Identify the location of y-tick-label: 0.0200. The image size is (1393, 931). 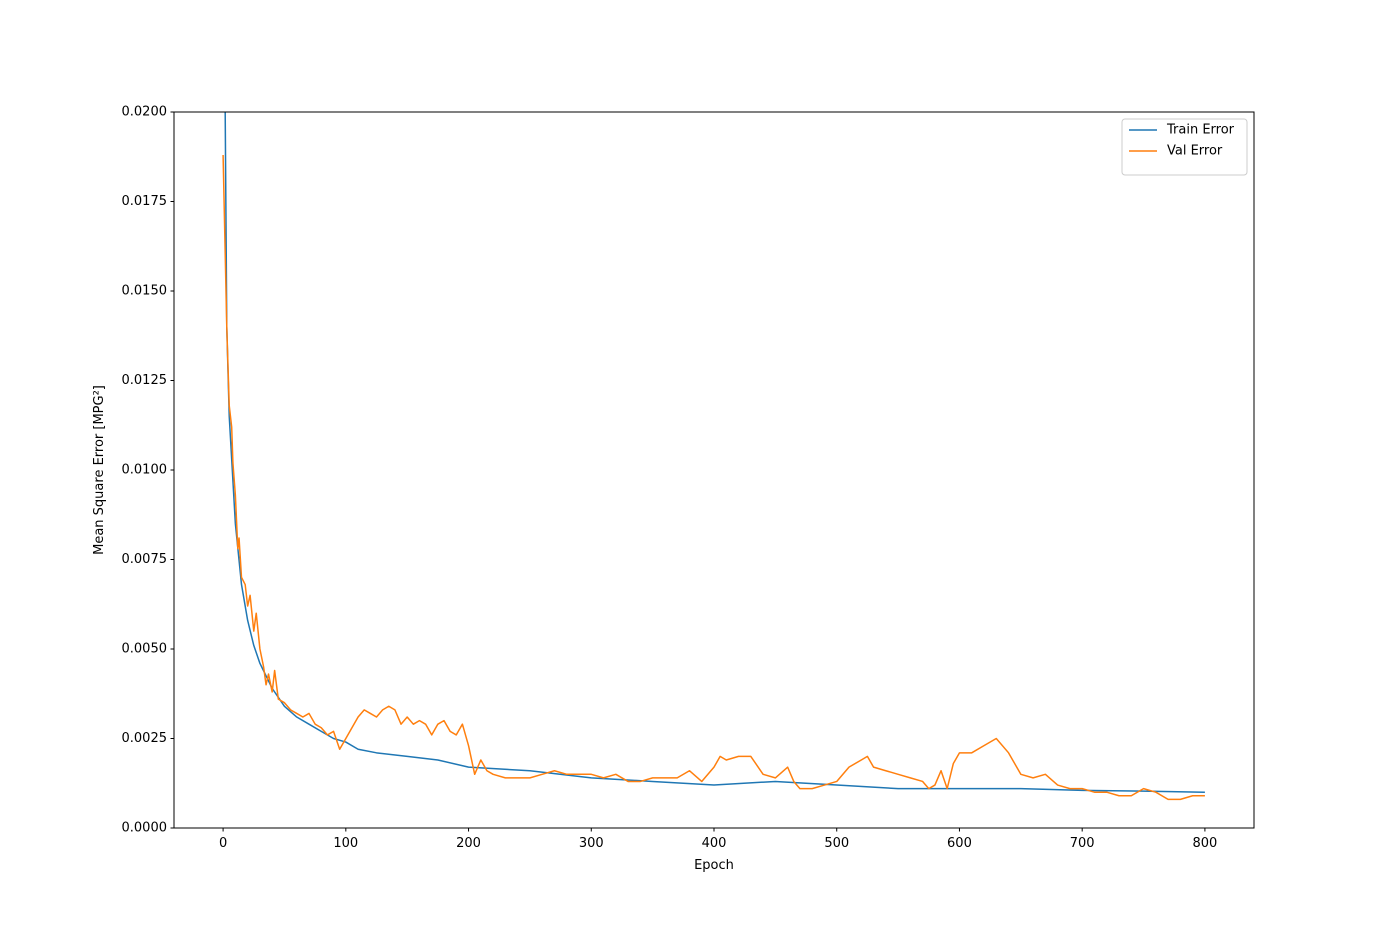
(145, 112).